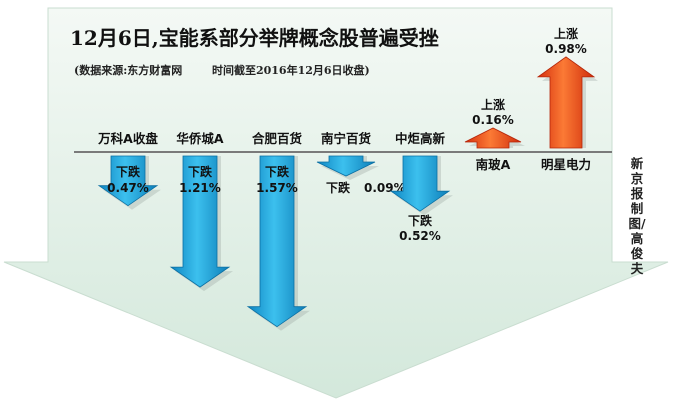 This screenshot has height=400, width=673. I want to click on value-label: 0.16%, so click(493, 120).